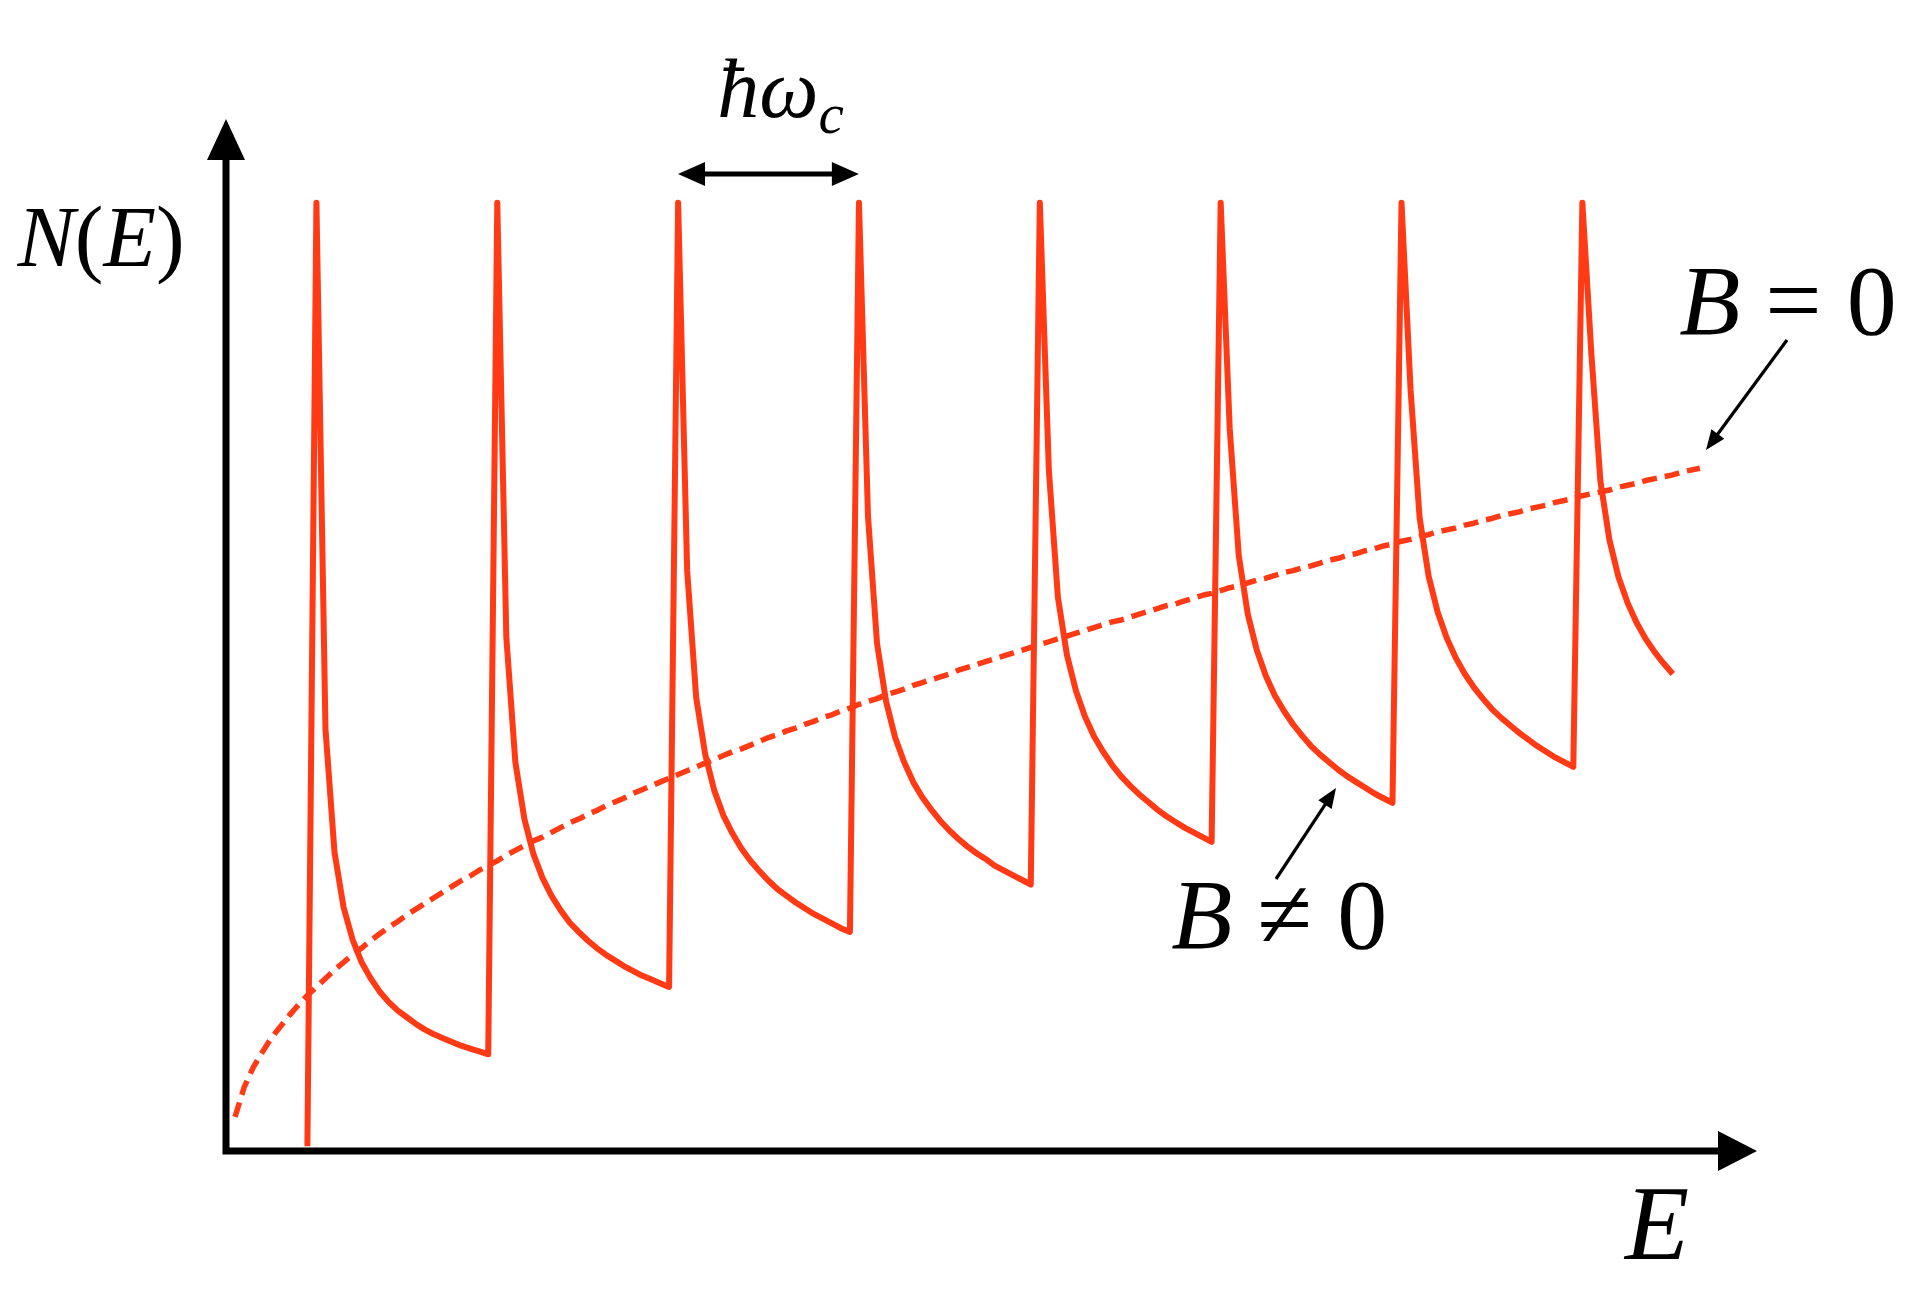  I want to click on series-label: B = 0, so click(1788, 301).